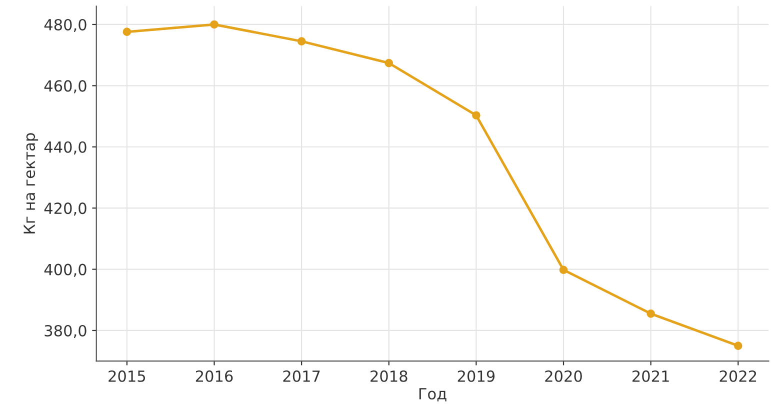 Image resolution: width=771 pixels, height=408 pixels. What do you see at coordinates (301, 376) in the screenshot?
I see `x-tick-label: 2017` at bounding box center [301, 376].